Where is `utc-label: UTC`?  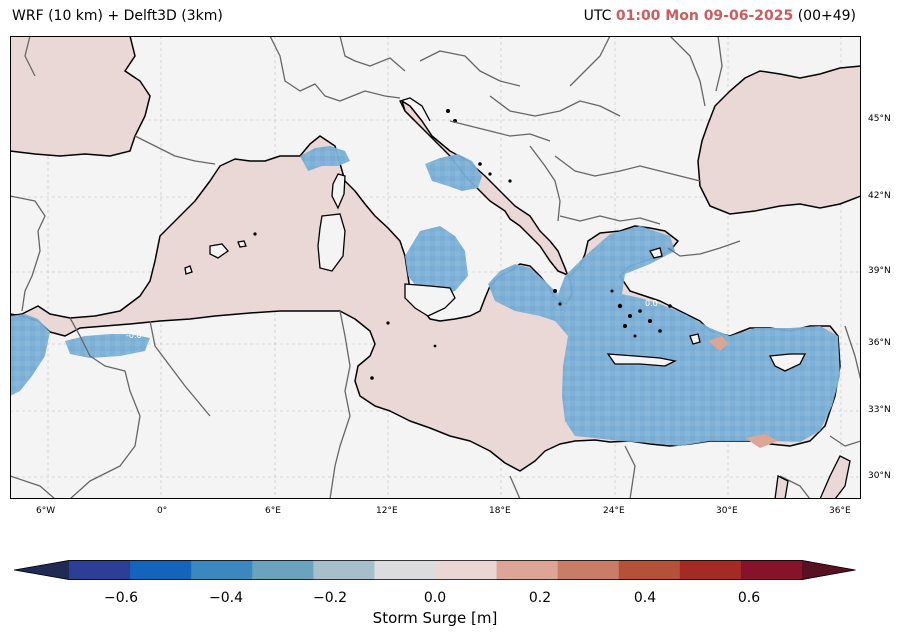
utc-label: UTC is located at coordinates (597, 16).